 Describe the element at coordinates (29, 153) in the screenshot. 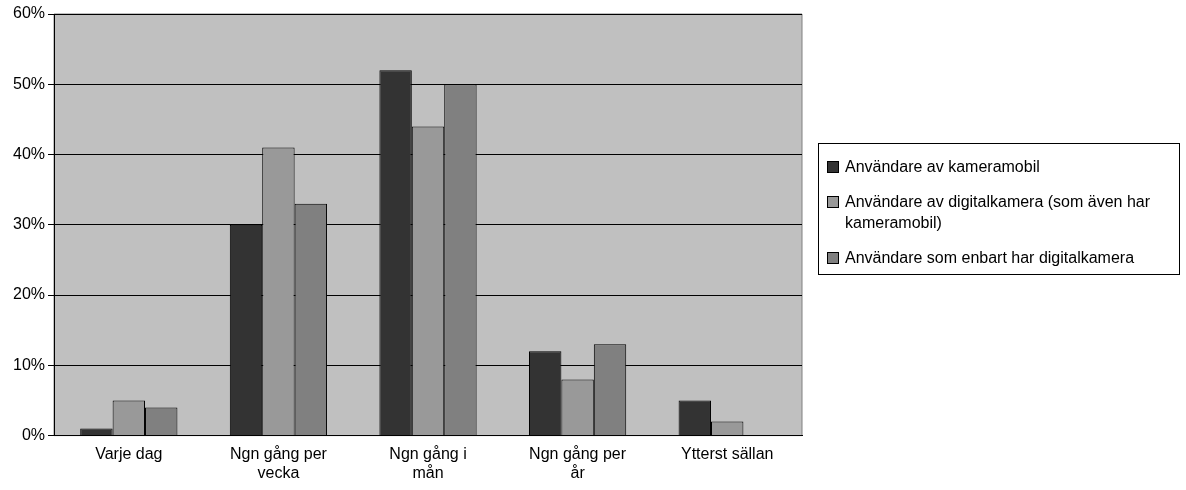

I see `y-tick-label: 40%` at that location.